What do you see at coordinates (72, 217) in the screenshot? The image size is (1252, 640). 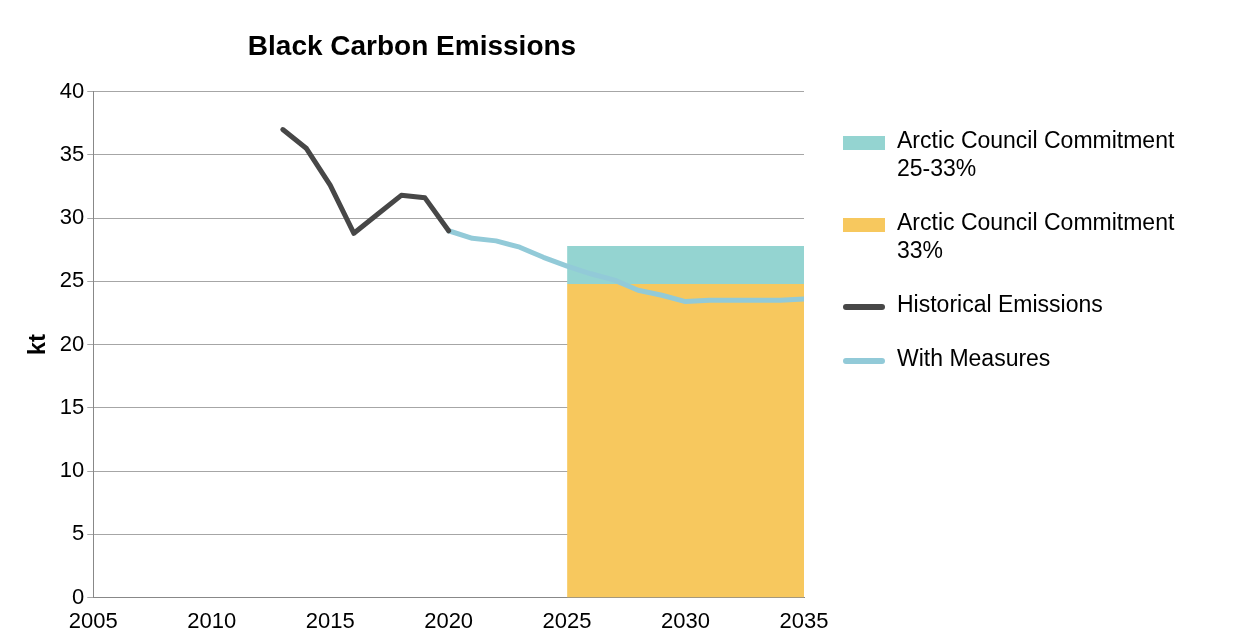 I see `y-tick-label: 30` at bounding box center [72, 217].